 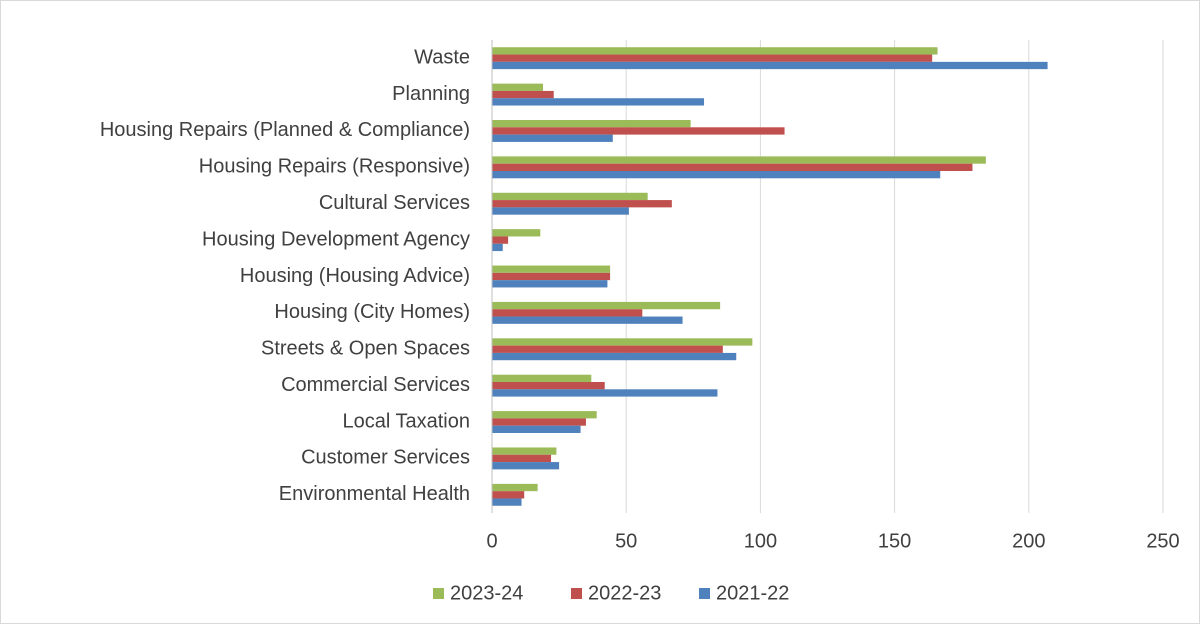 I want to click on y-tick-label: Customer Services, so click(x=385, y=458).